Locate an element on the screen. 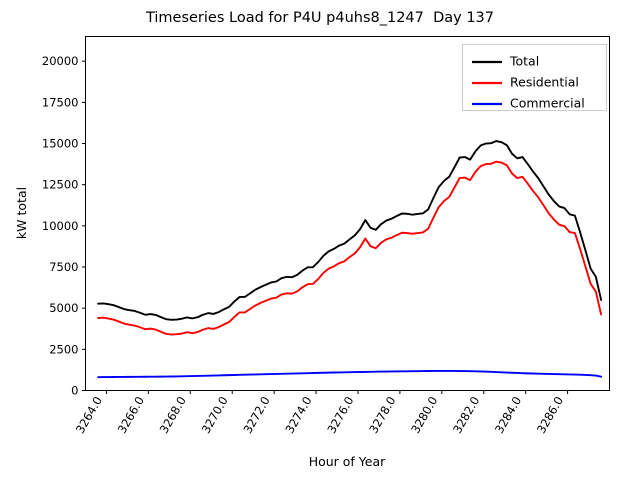 The image size is (640, 480). x-tick-label: 3286.0 is located at coordinates (550, 415).